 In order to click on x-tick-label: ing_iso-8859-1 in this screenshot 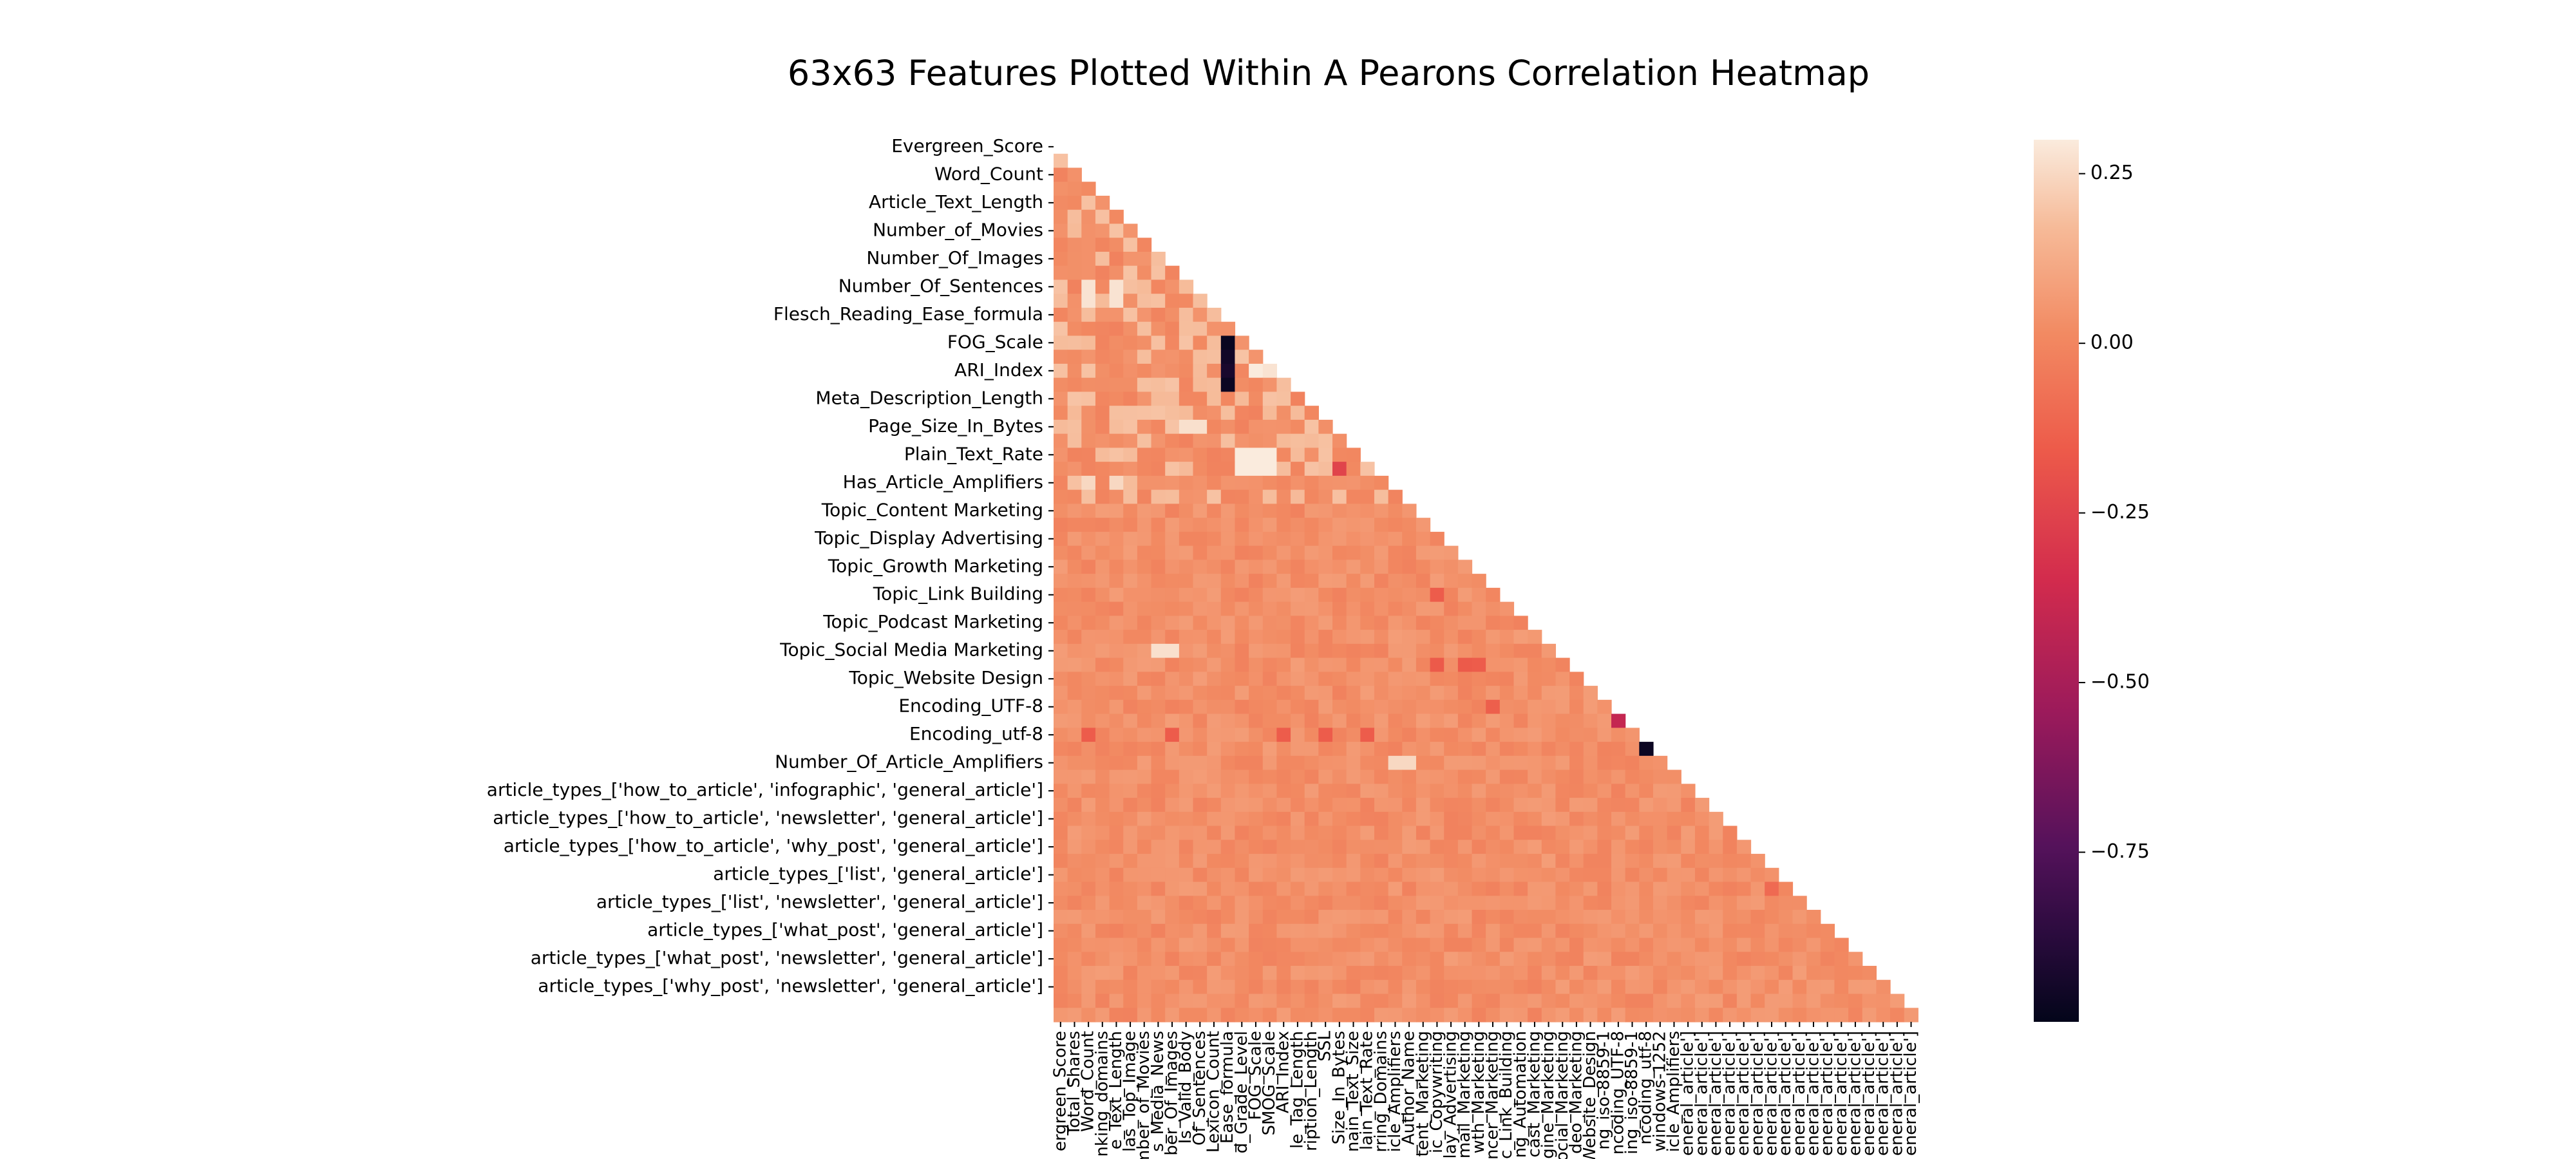, I will do `click(1632, 1092)`.